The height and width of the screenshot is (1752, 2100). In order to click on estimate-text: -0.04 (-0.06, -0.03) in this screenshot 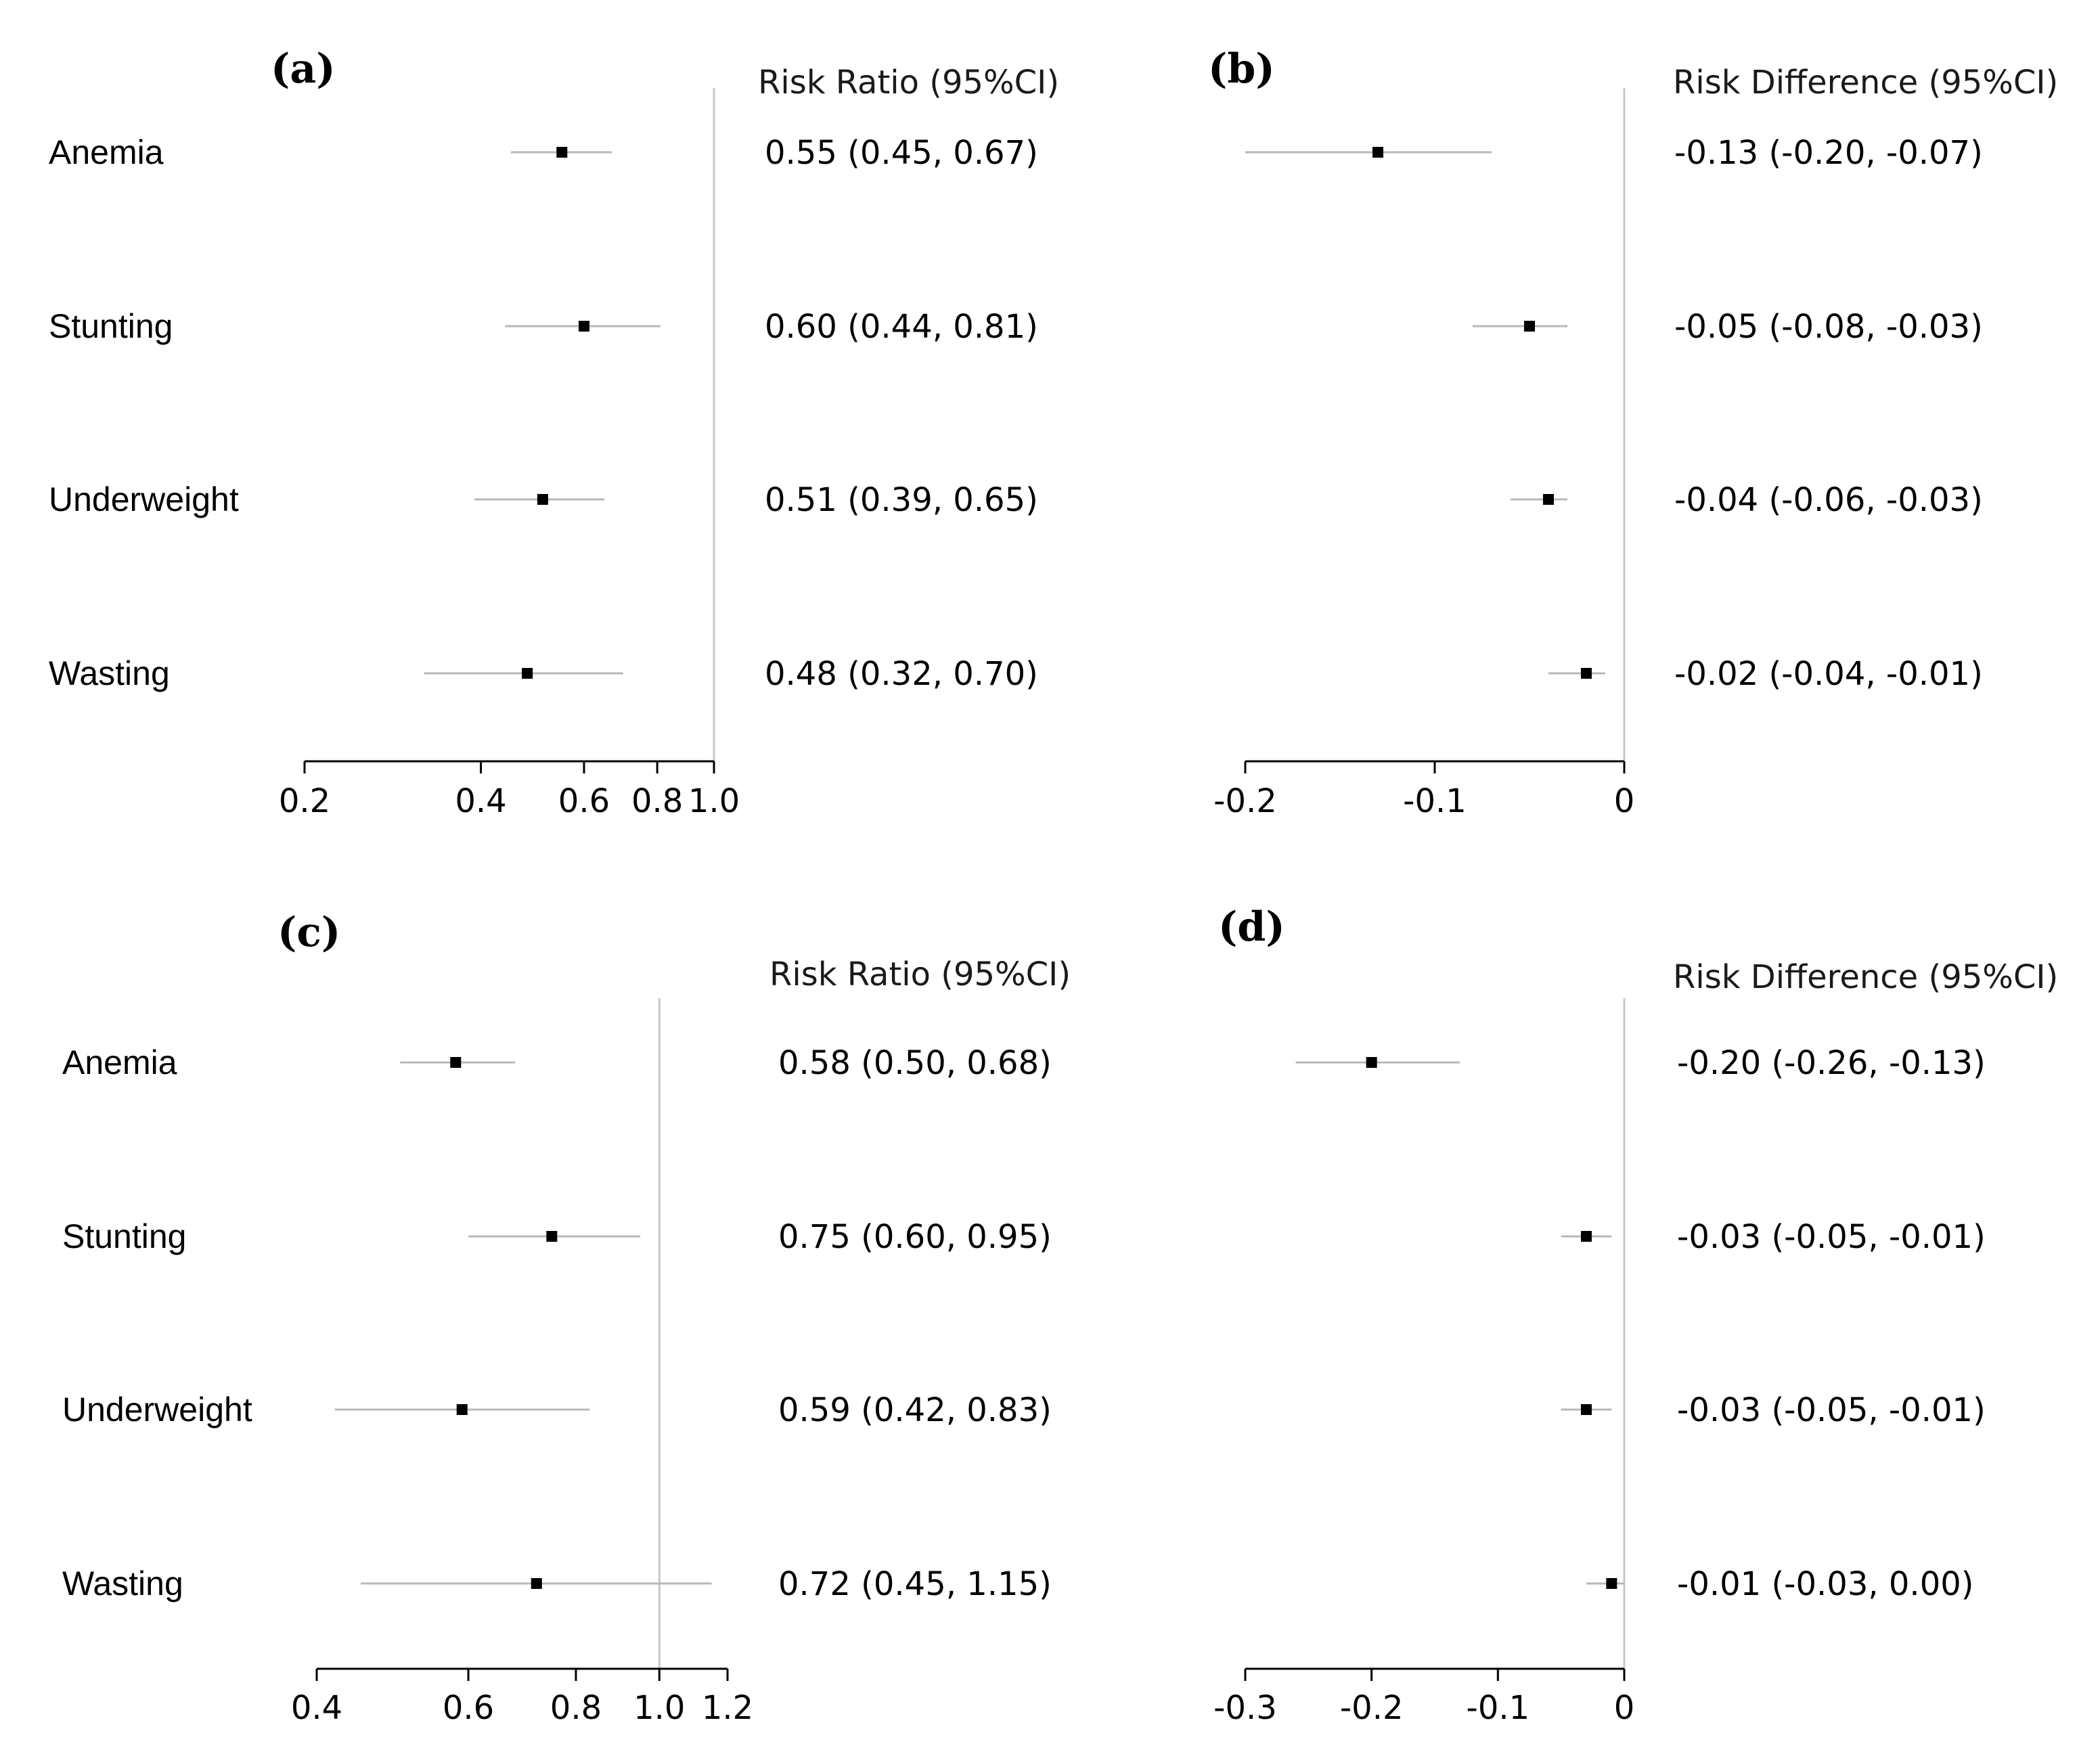, I will do `click(1828, 500)`.